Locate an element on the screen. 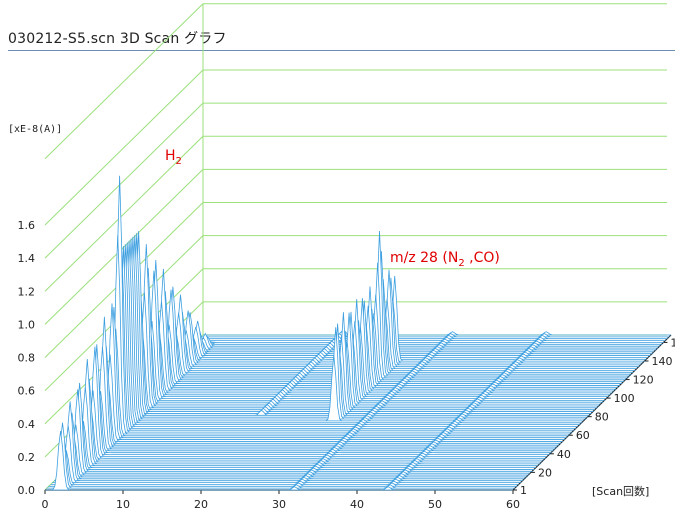 The image size is (675, 515). z-tick-label: 140 is located at coordinates (662, 361).